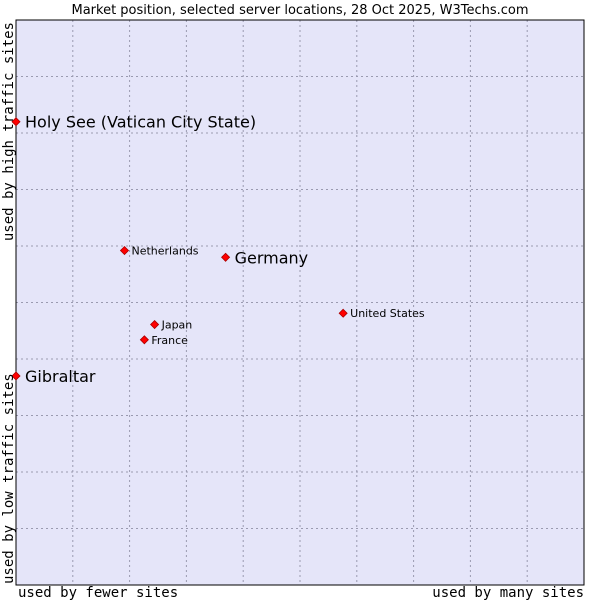 The width and height of the screenshot is (600, 600). Describe the element at coordinates (387, 313) in the screenshot. I see `point-label: United States` at that location.